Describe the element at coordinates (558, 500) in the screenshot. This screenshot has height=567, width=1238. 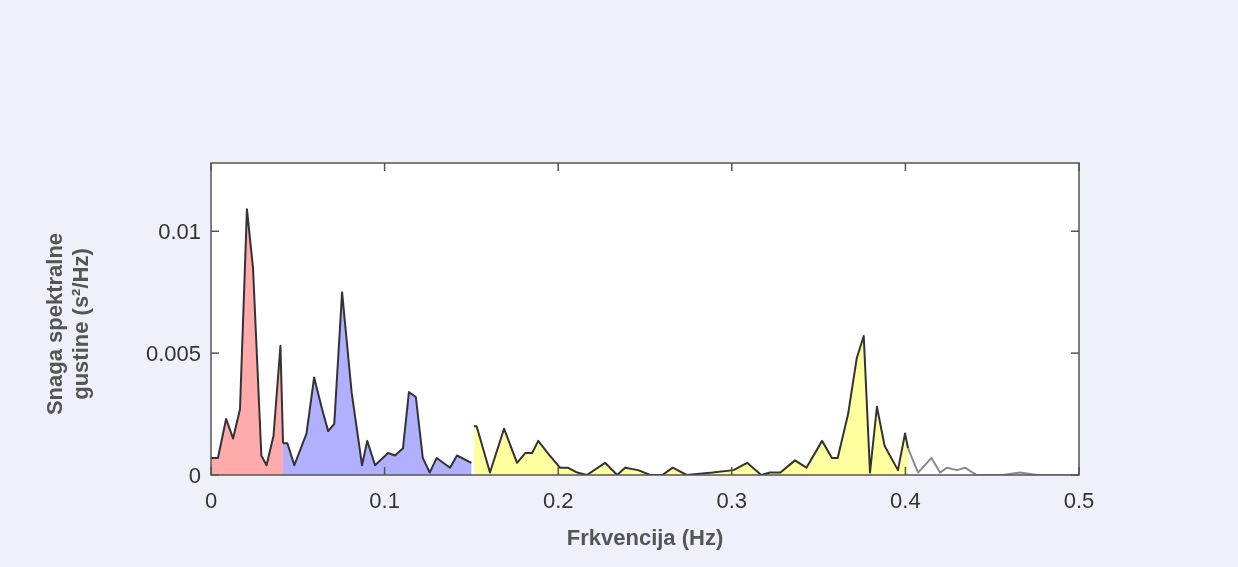
I see `x-tick-label: 0.2` at that location.